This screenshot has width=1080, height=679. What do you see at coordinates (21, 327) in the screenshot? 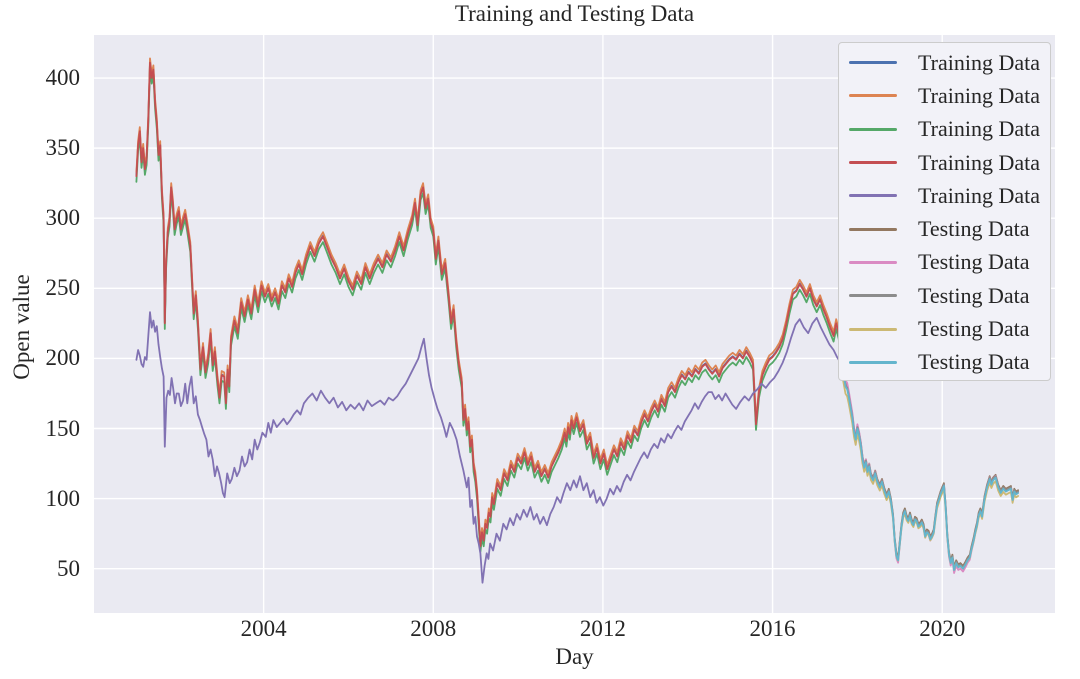
I see `y-axis-label: Open value` at bounding box center [21, 327].